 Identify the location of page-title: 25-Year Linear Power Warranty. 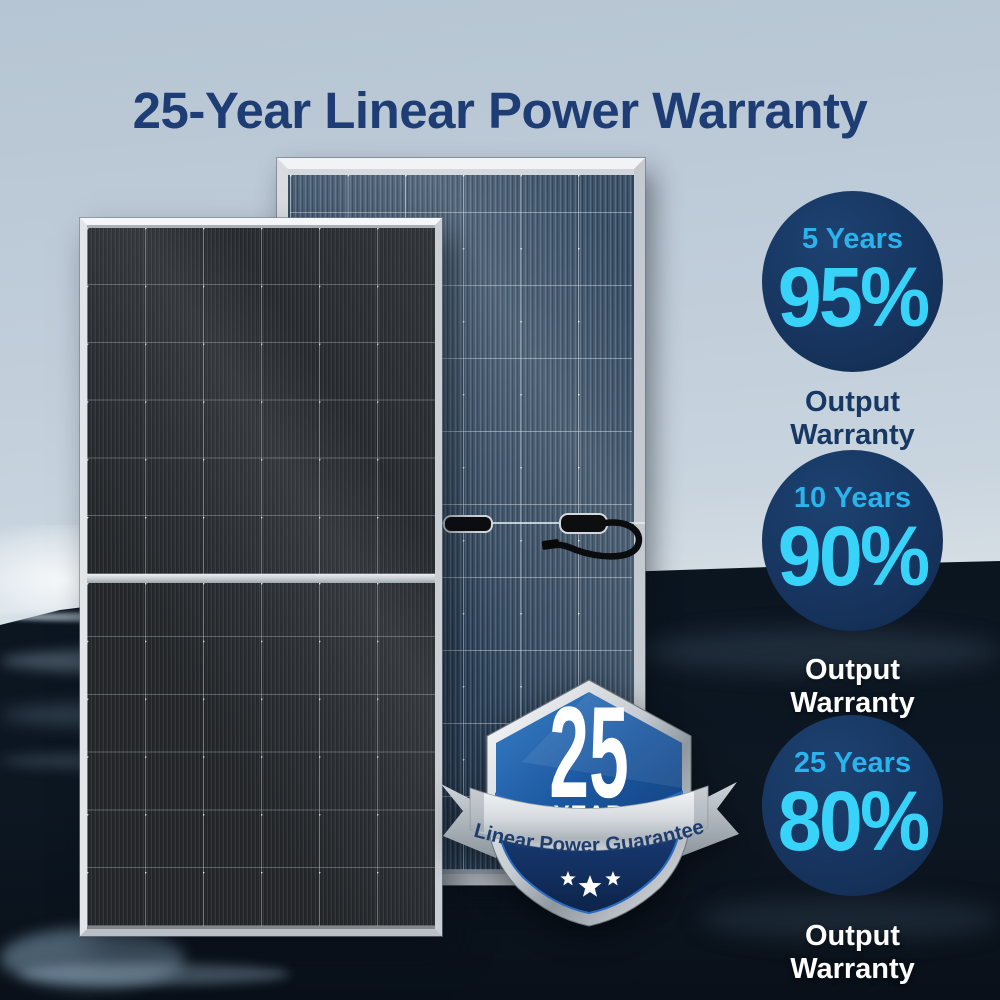
(500, 111).